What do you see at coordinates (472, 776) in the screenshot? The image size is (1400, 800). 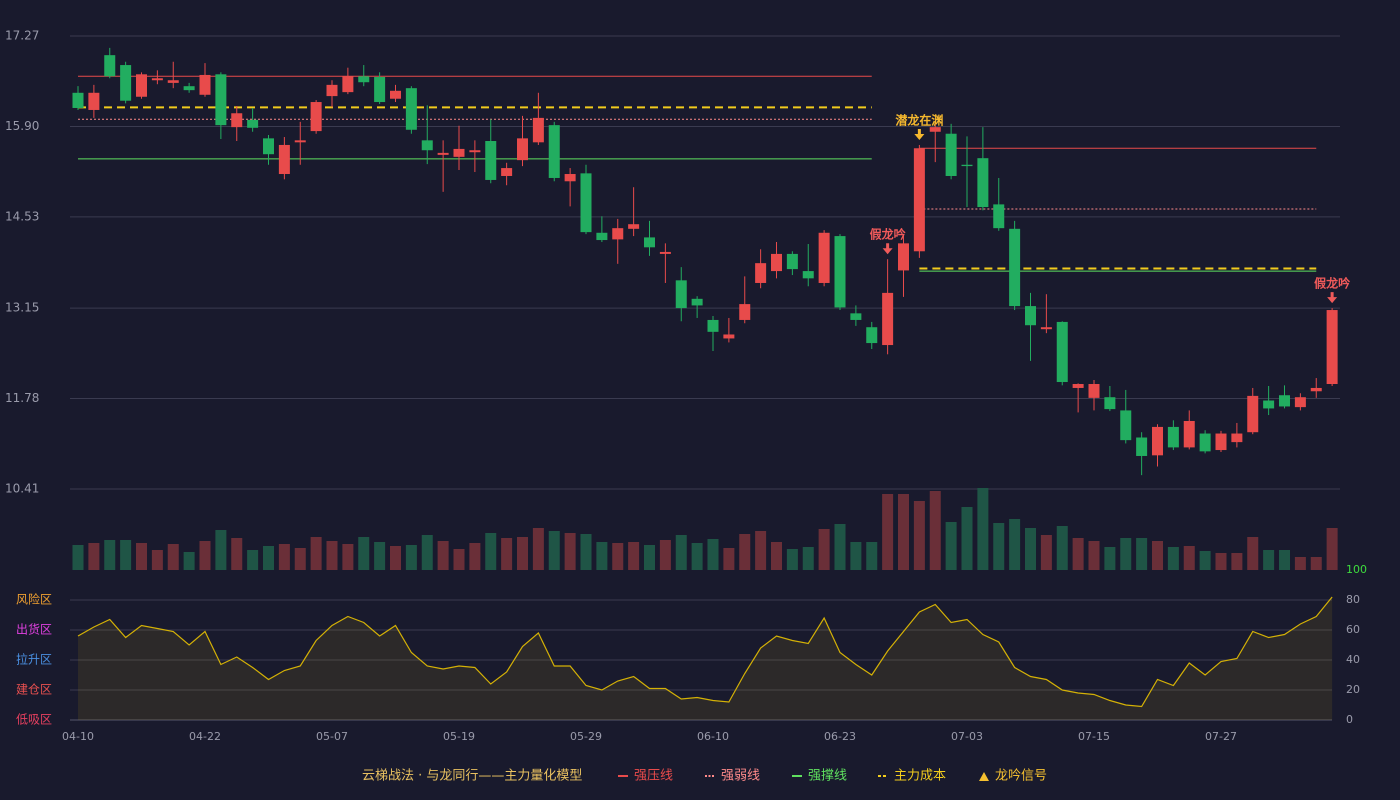 I see `legend-title: 云梯战法 · 与龙同行——主力量化模型` at bounding box center [472, 776].